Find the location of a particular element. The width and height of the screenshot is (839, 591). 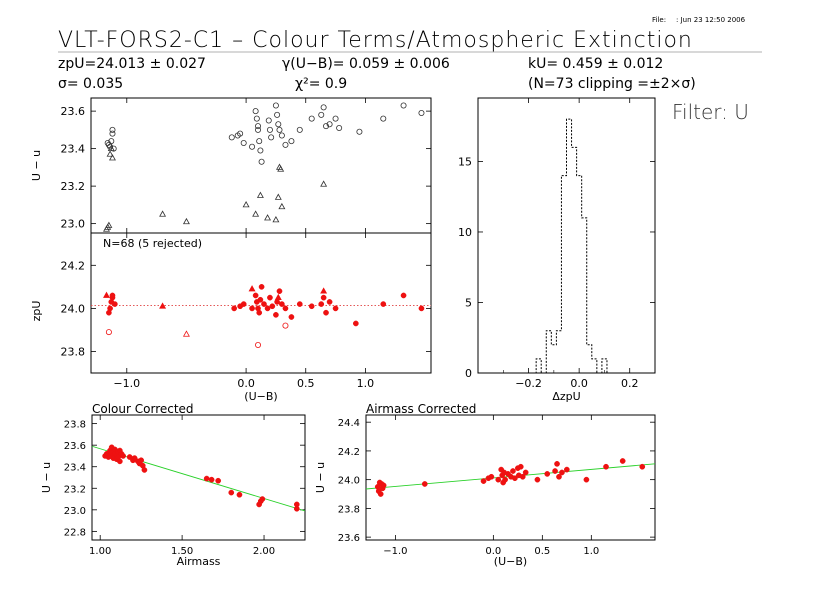

x-axis-label: ΔzpU is located at coordinates (566, 396).